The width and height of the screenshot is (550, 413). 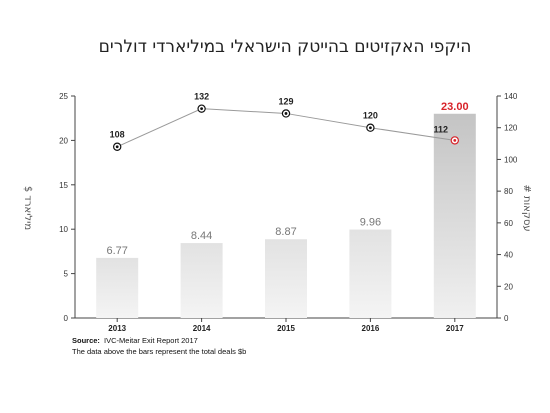 What do you see at coordinates (285, 232) in the screenshot?
I see `bar-value-label: 8.87` at bounding box center [285, 232].